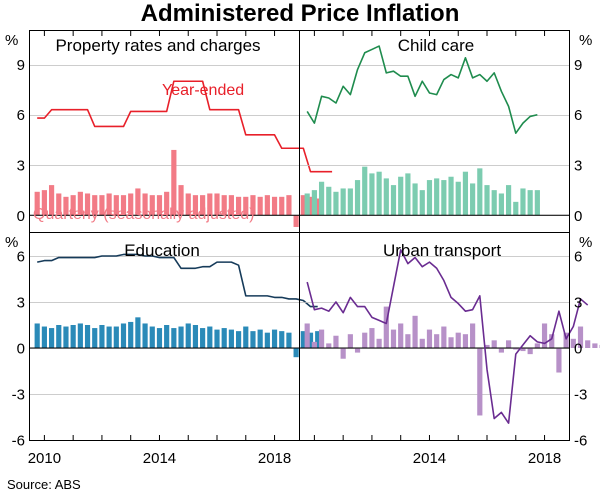 Image resolution: width=600 pixels, height=496 pixels. Describe the element at coordinates (162, 250) in the screenshot. I see `panel-title-education: Education` at that location.